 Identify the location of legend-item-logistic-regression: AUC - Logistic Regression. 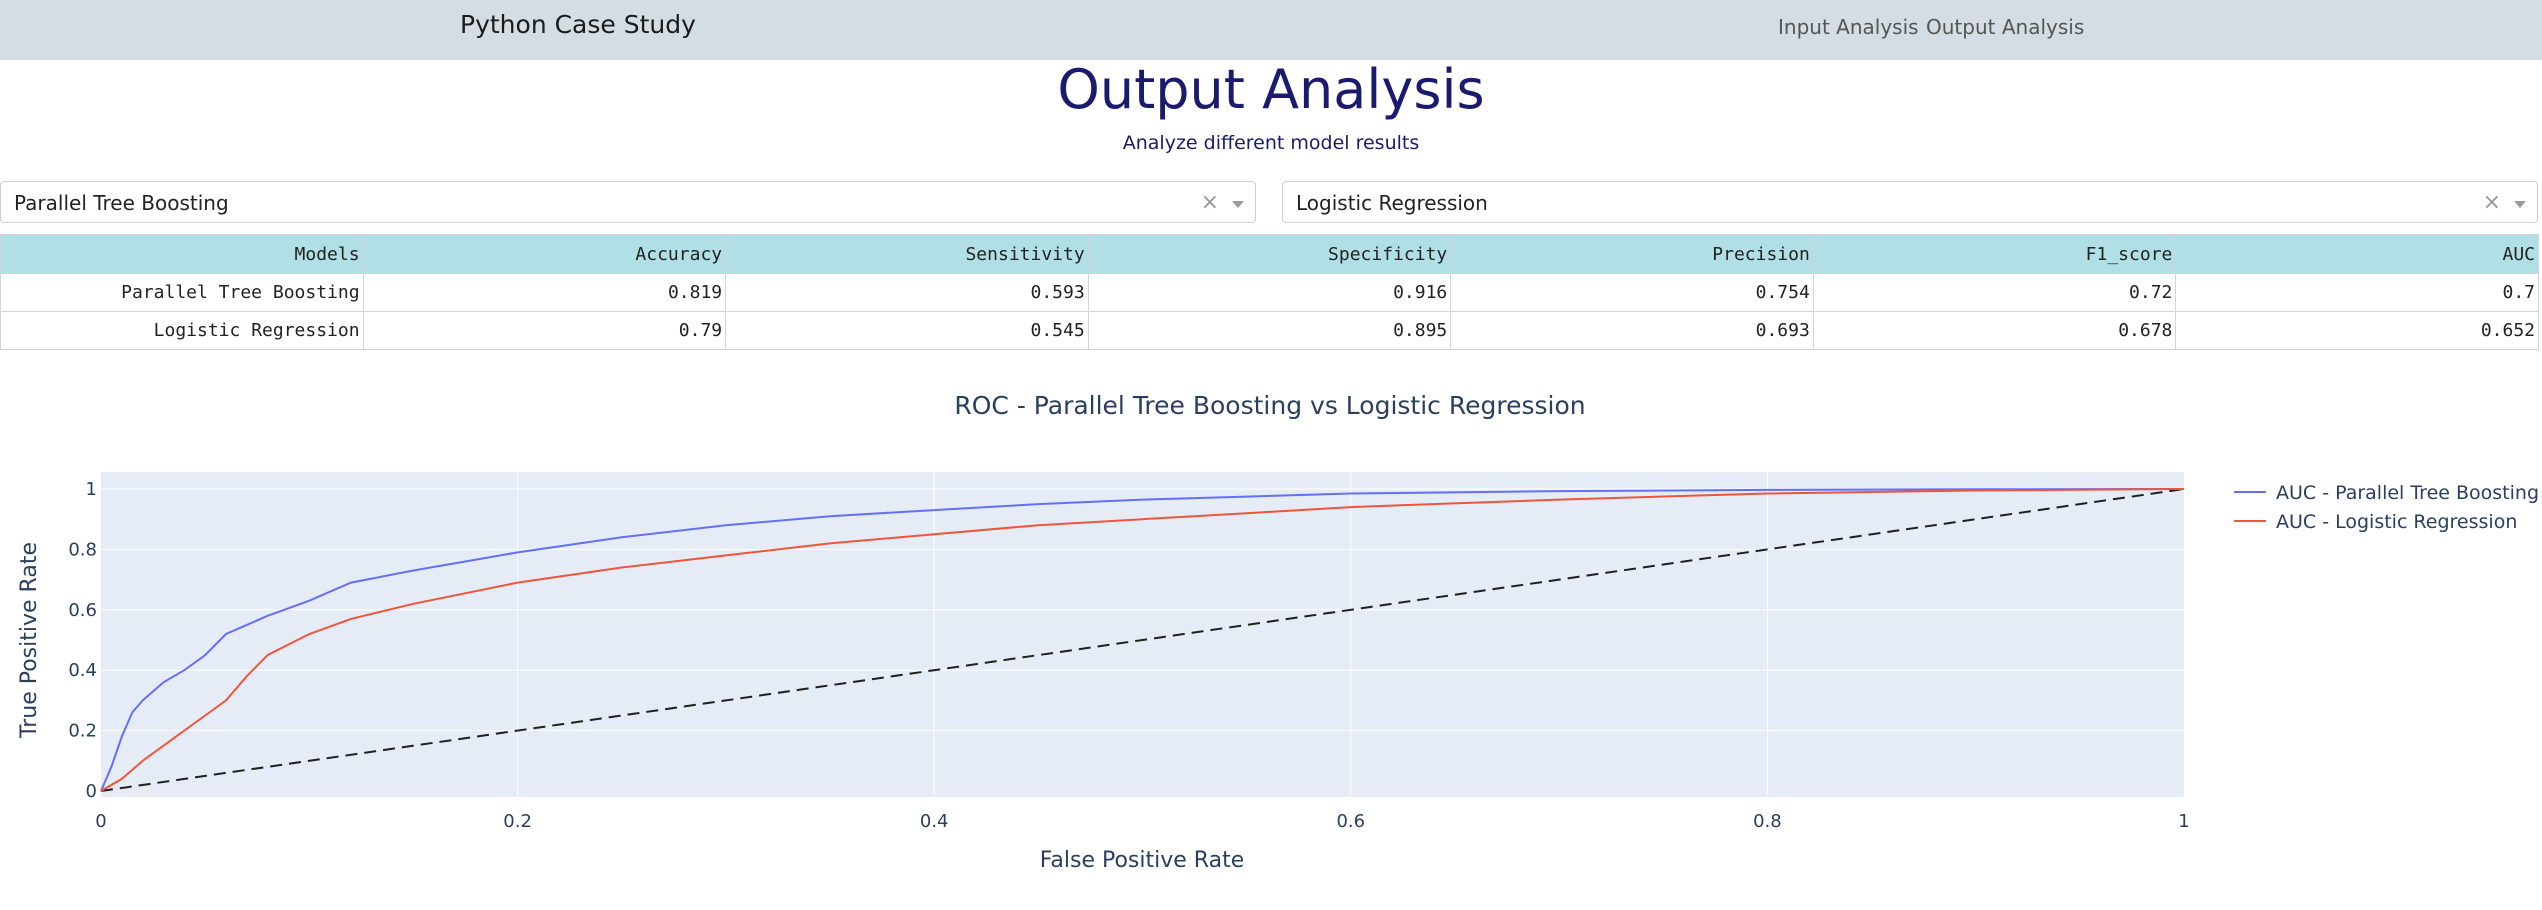
(2375, 522).